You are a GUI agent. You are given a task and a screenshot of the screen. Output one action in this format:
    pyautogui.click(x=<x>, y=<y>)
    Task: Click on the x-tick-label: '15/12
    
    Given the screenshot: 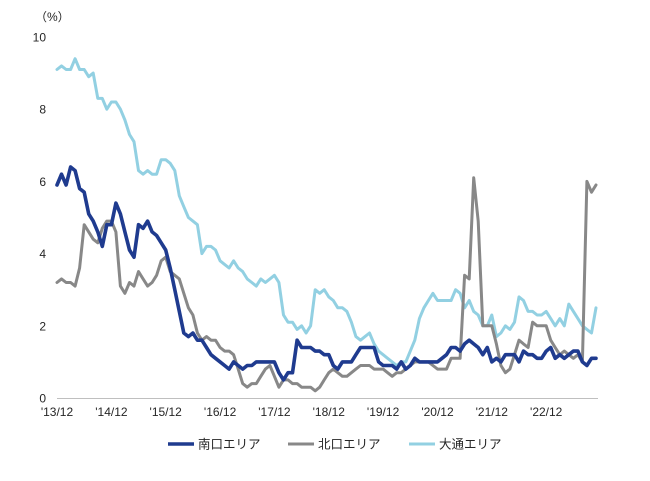 What is the action you would take?
    pyautogui.click(x=166, y=412)
    